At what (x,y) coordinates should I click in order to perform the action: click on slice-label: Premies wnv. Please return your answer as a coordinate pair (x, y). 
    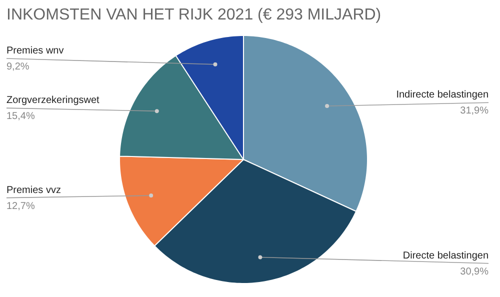
    Looking at the image, I should click on (35, 50).